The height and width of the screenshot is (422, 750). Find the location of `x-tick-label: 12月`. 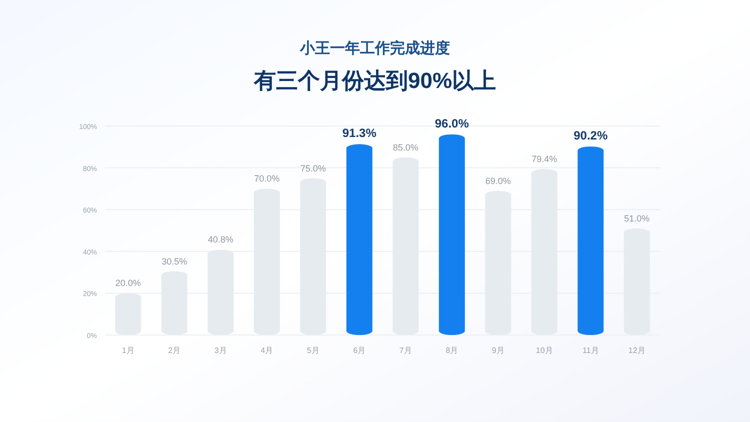

x-tick-label: 12月 is located at coordinates (637, 350).